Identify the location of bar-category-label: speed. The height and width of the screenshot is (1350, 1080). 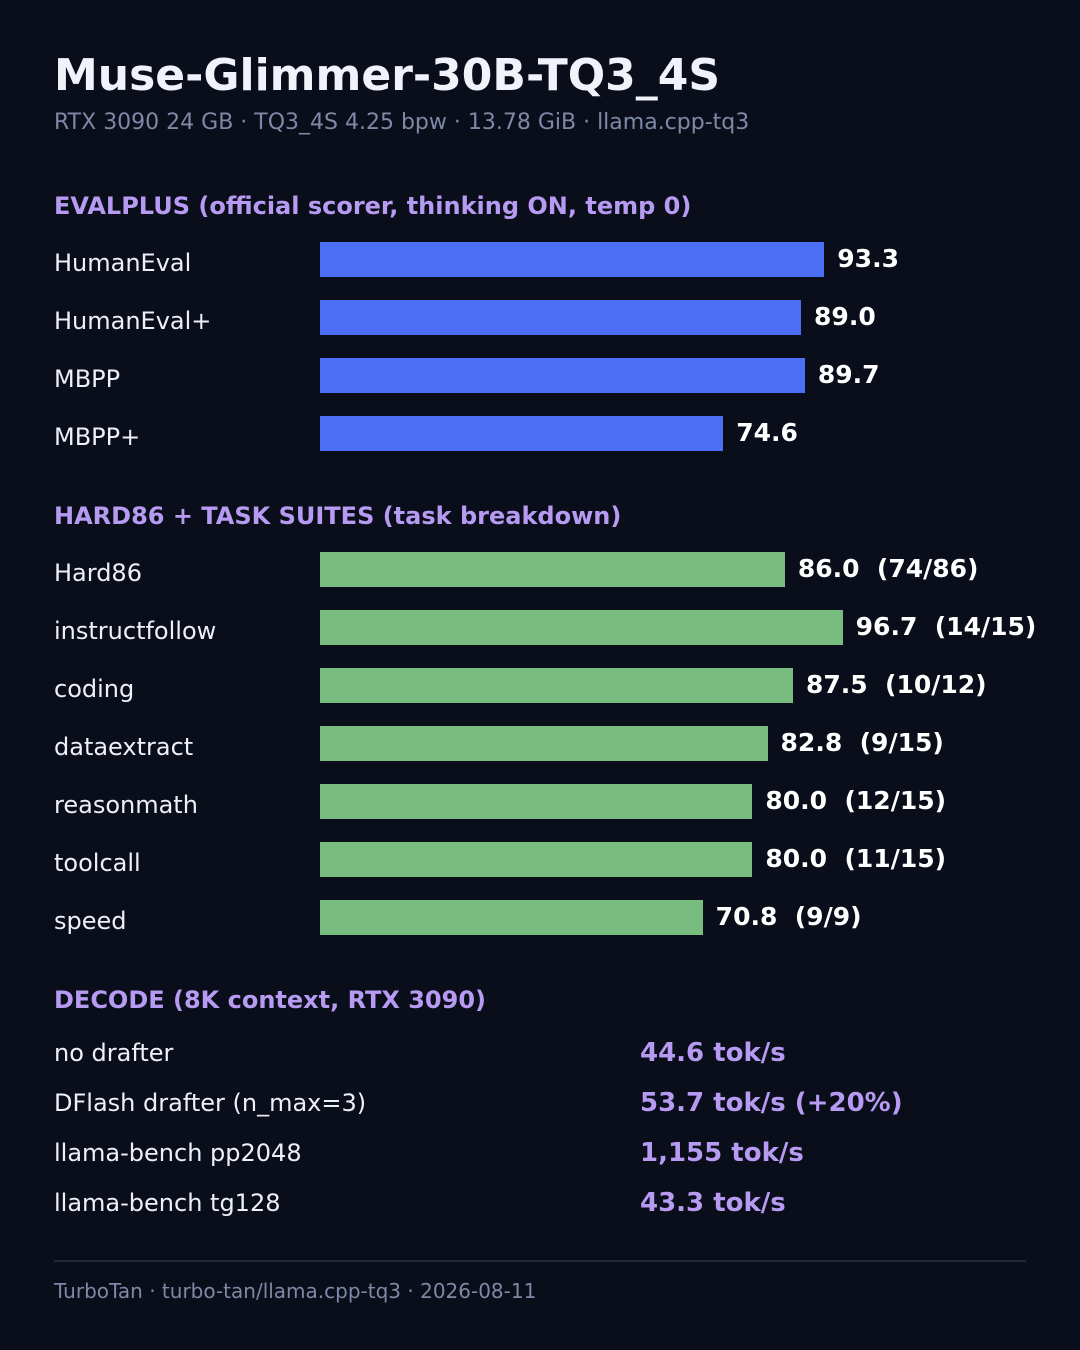
(90, 921).